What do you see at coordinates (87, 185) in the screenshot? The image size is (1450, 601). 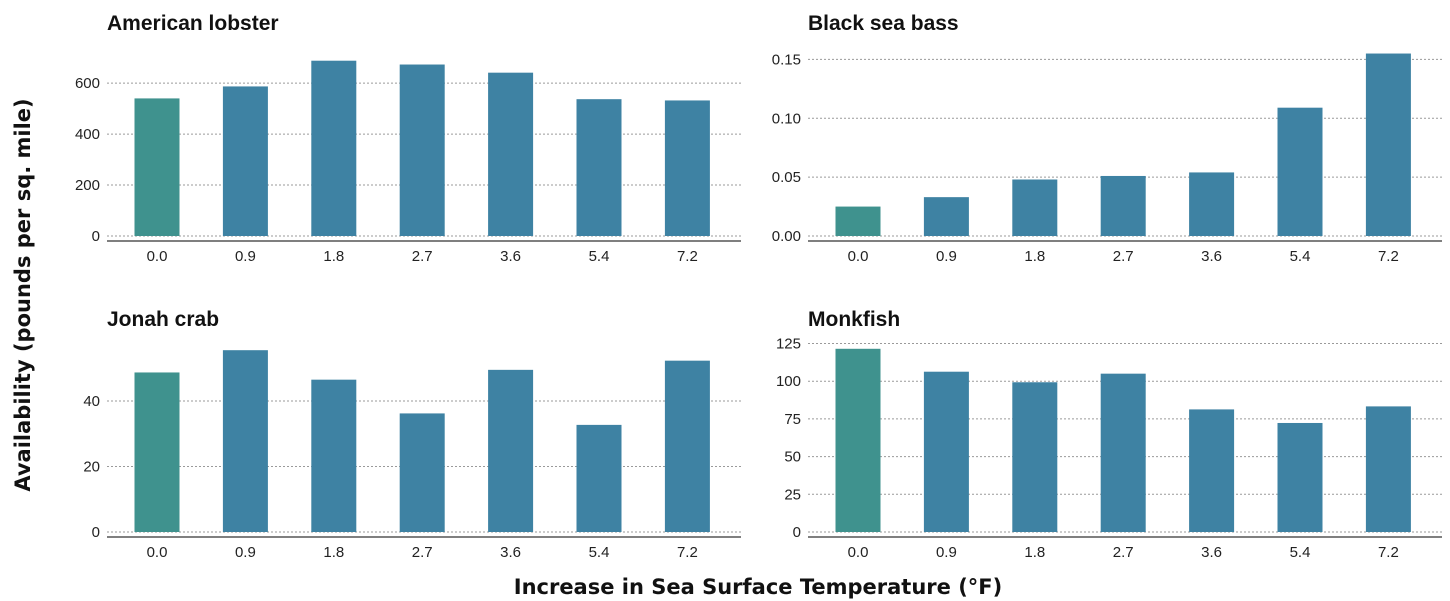 I see `y-tick-label: 200` at bounding box center [87, 185].